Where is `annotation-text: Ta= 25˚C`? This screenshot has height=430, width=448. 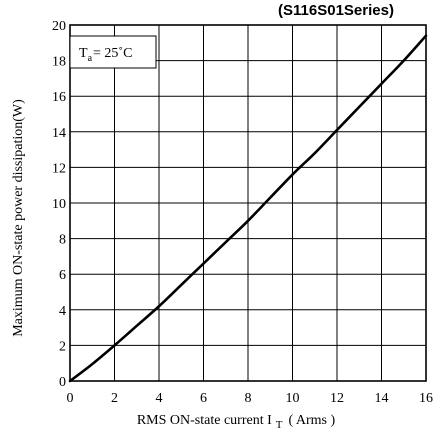 annotation-text: Ta= 25˚C is located at coordinates (105, 55).